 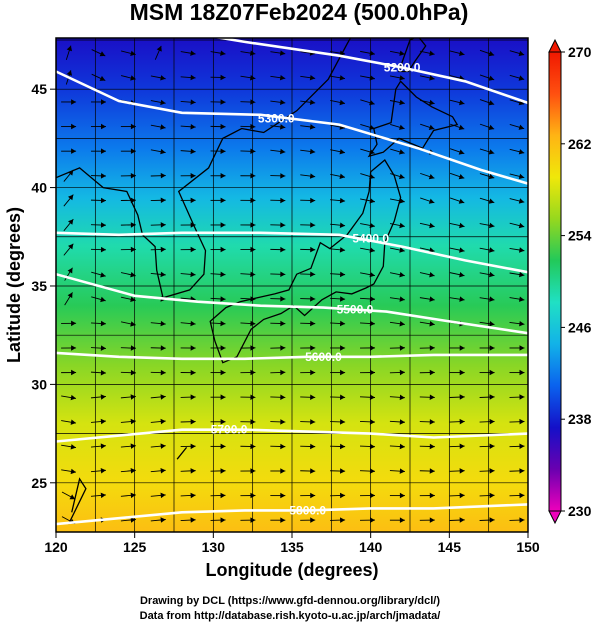 What do you see at coordinates (307, 510) in the screenshot?
I see `contour-label-5800: 5800.0` at bounding box center [307, 510].